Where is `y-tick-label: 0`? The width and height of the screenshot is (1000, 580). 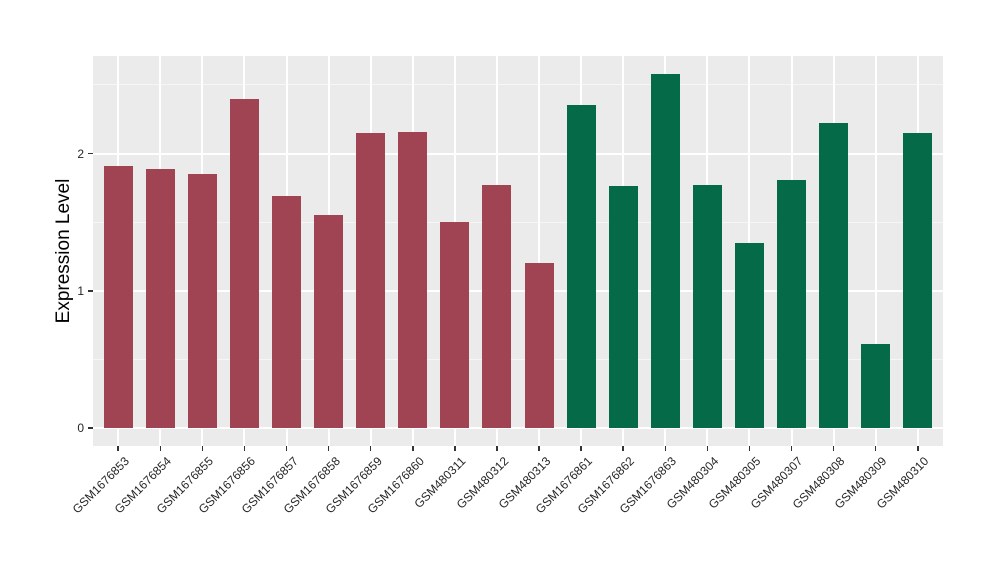 y-tick-label: 0 is located at coordinates (80, 428).